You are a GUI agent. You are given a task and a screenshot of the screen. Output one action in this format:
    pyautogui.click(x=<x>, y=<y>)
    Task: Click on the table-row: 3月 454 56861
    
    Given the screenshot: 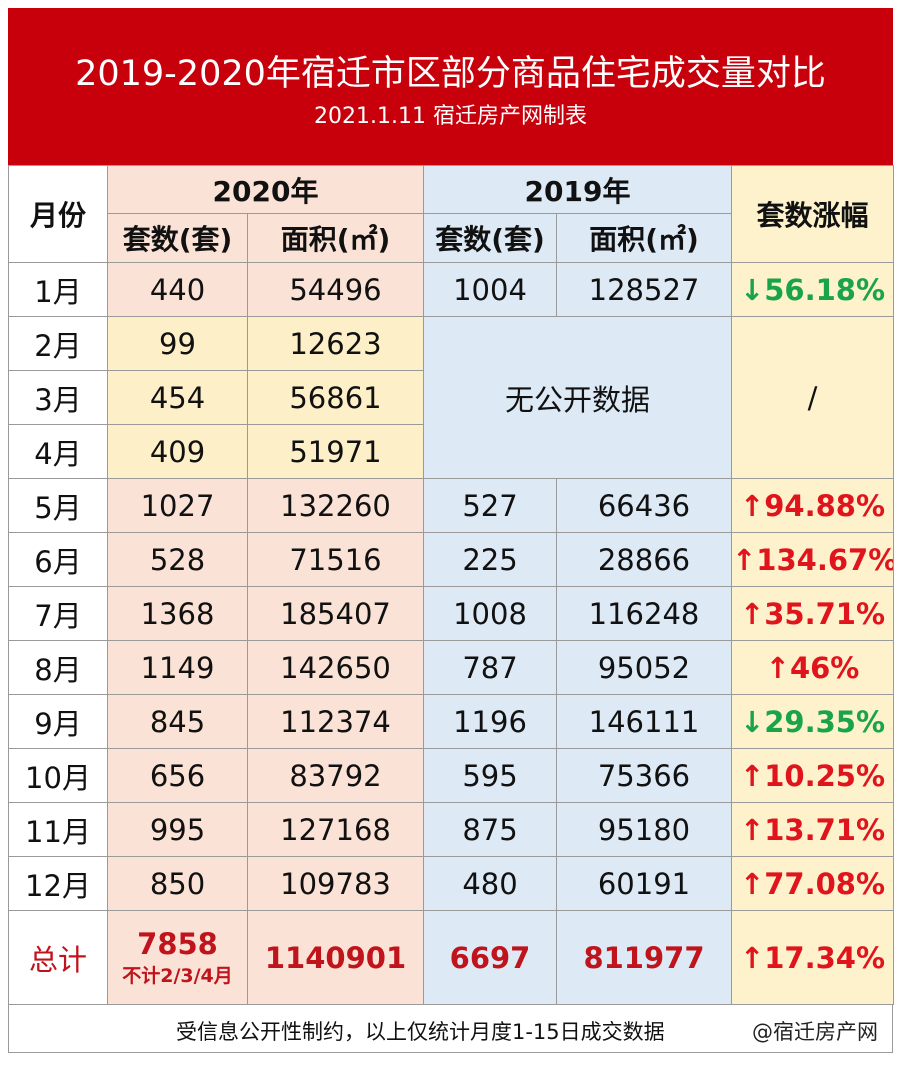 What is the action you would take?
    pyautogui.click(x=451, y=397)
    